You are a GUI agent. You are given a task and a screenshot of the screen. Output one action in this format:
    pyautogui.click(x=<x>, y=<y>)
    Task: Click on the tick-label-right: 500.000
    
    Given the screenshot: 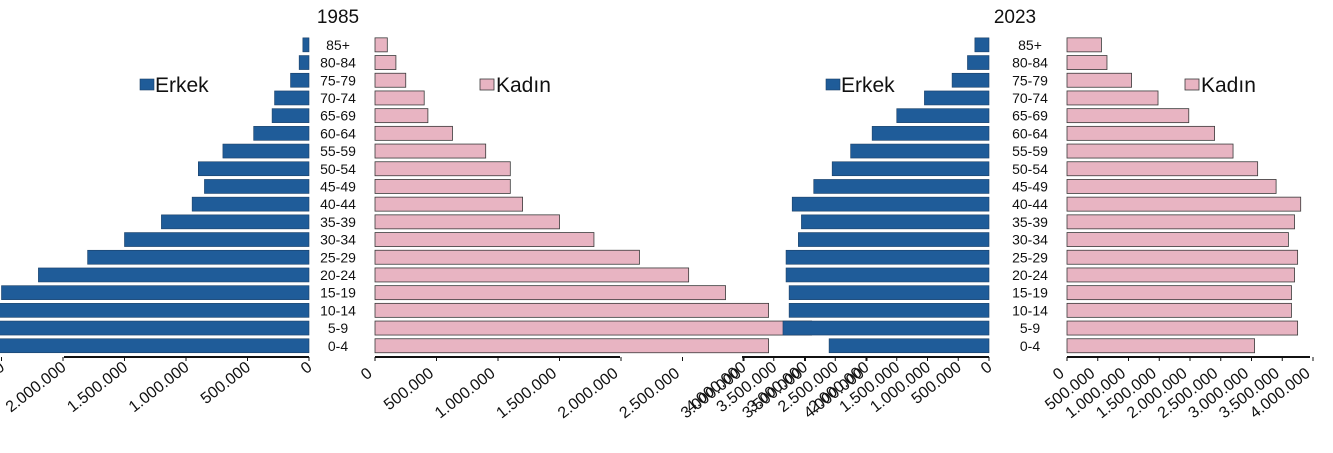 What is the action you would take?
    pyautogui.click(x=409, y=389)
    